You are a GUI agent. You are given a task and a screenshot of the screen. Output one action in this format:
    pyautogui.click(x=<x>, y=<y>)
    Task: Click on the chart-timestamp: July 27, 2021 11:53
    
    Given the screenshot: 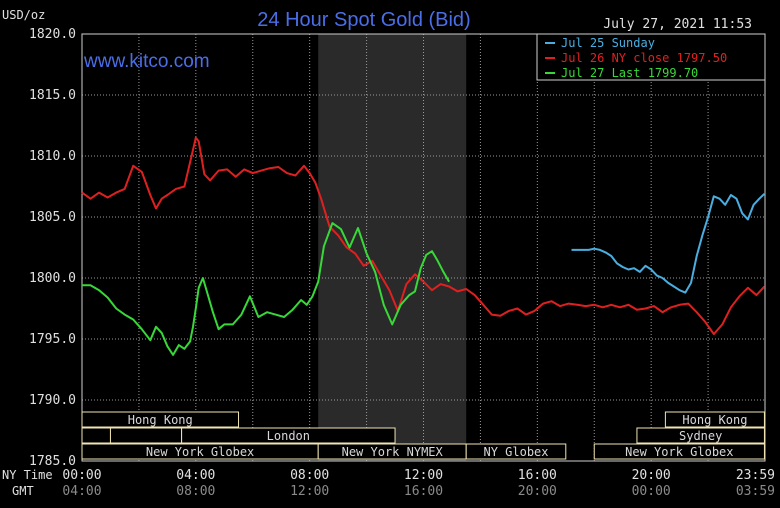 What is the action you would take?
    pyautogui.click(x=677, y=24)
    